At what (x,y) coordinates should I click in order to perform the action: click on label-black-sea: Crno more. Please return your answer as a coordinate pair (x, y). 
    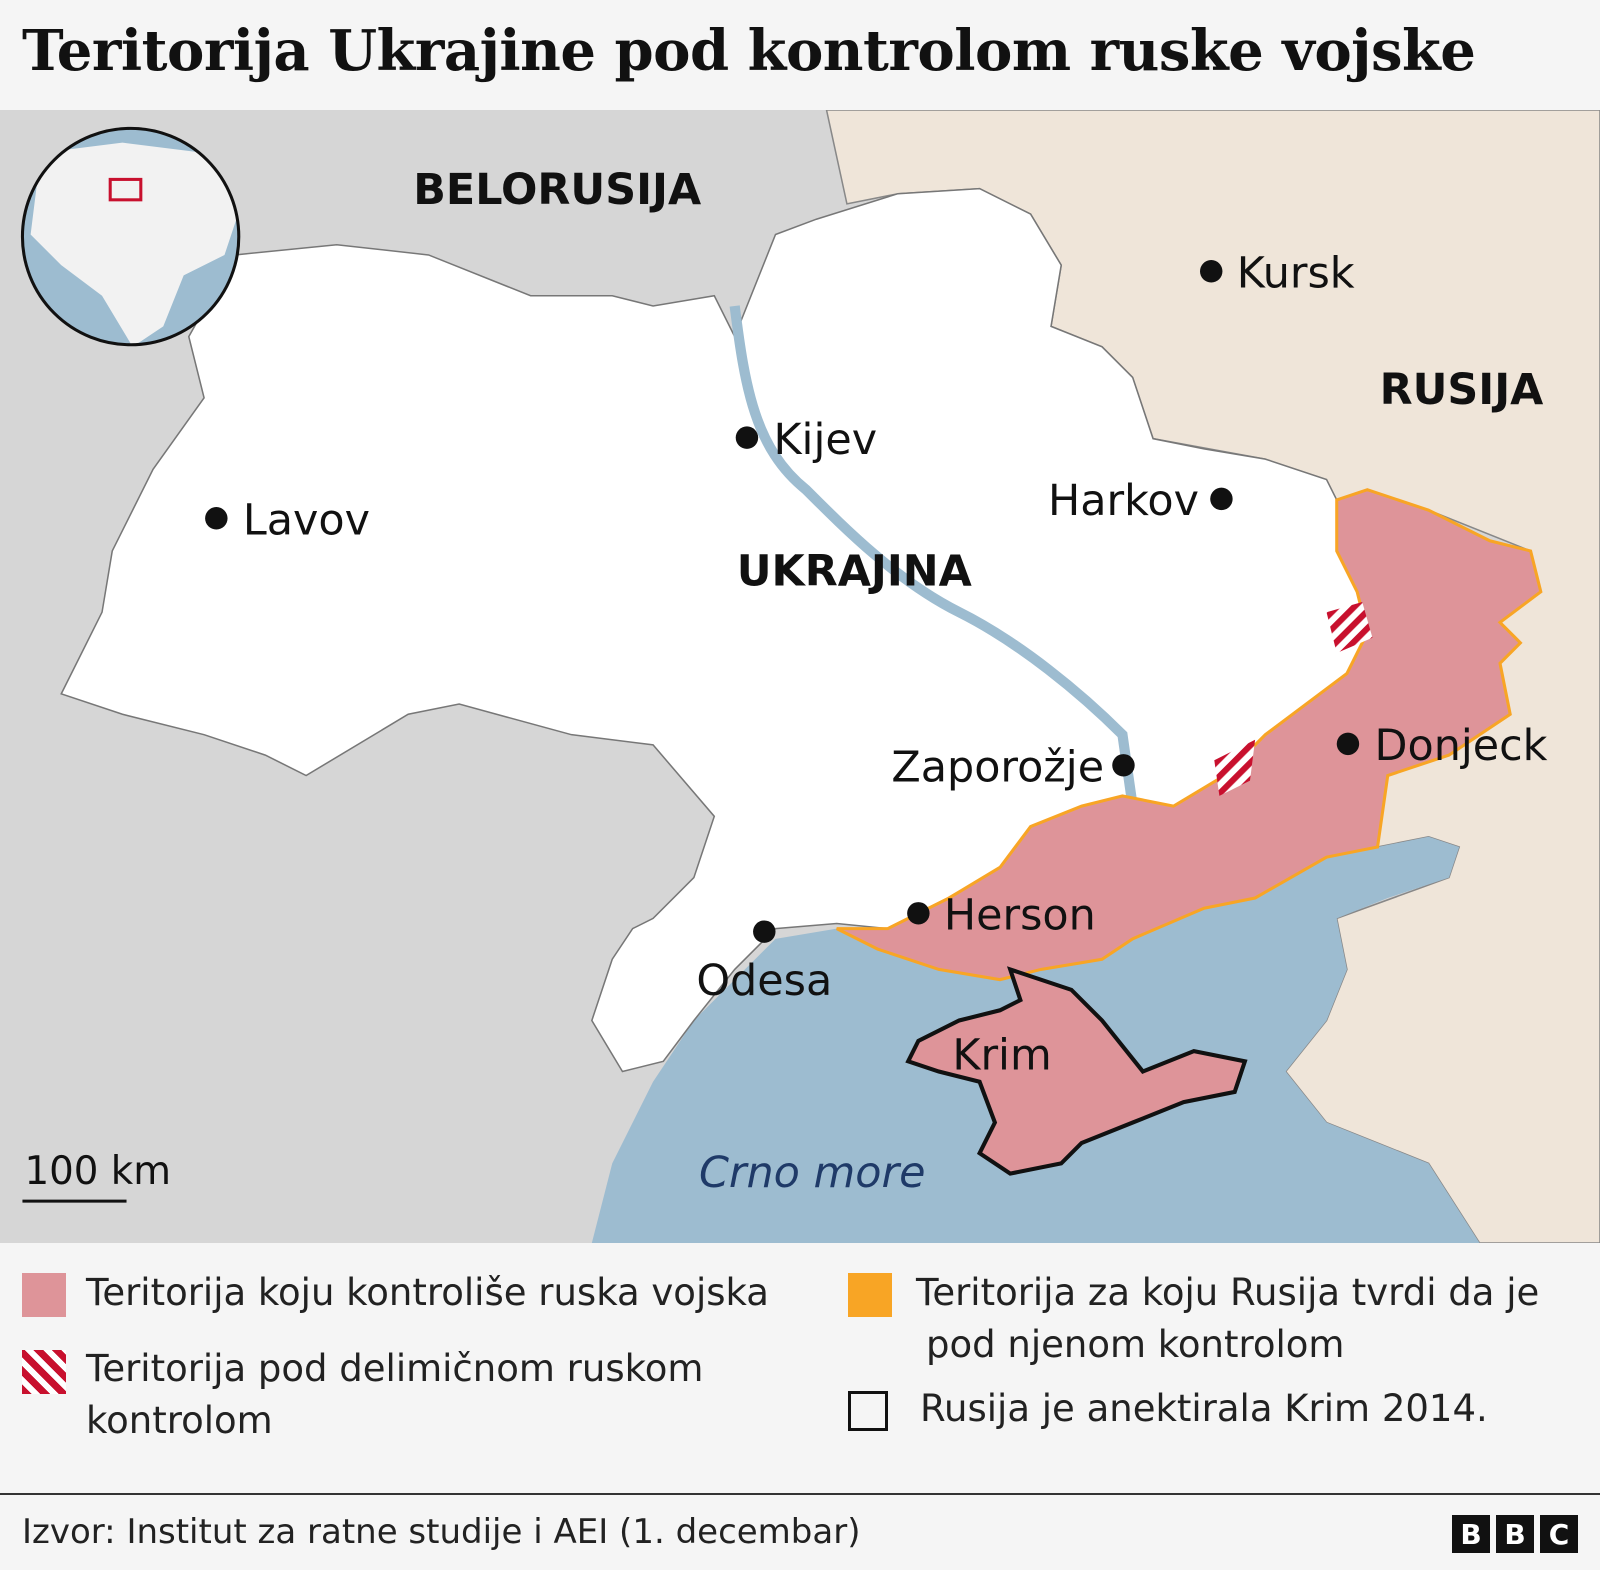
    Looking at the image, I should click on (812, 1173).